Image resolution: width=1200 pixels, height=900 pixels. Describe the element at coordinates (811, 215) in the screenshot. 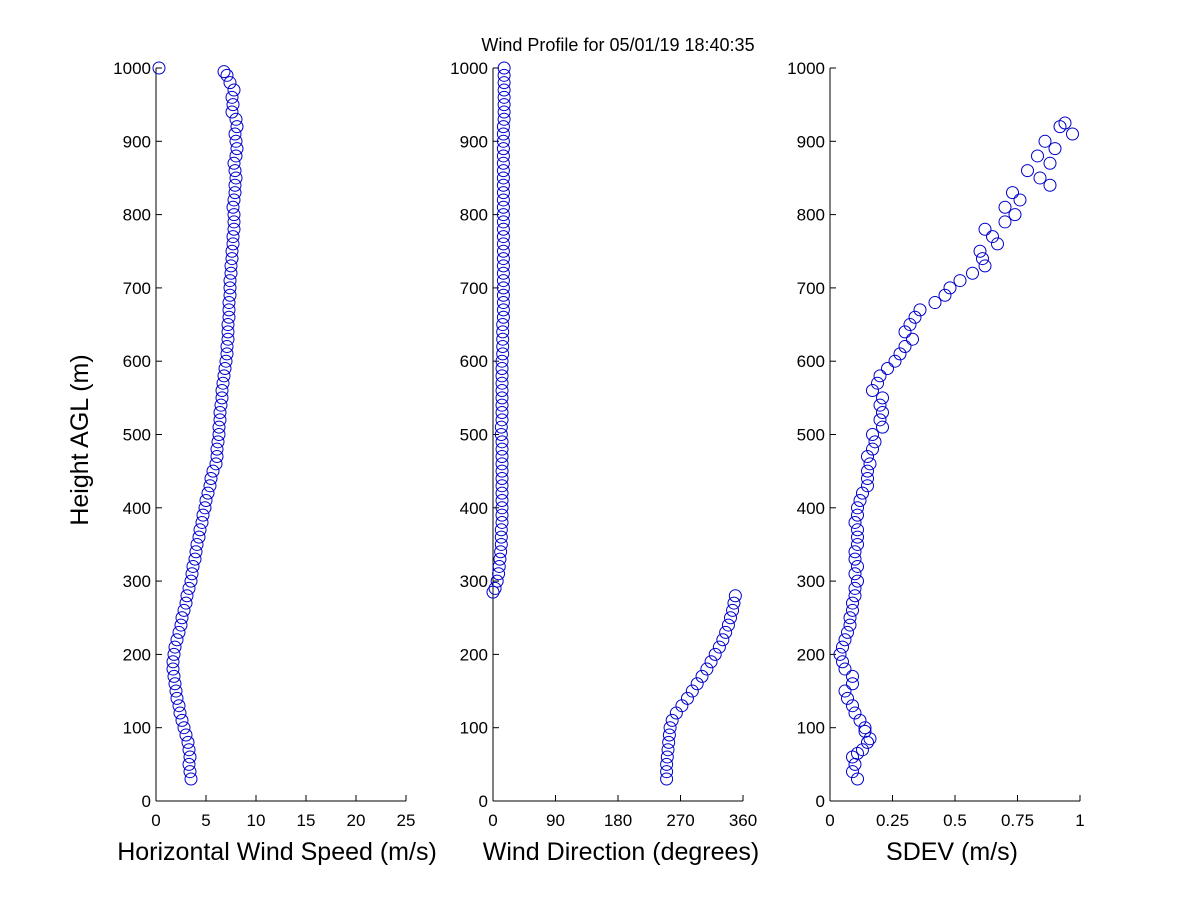

I see `sdev-y-tick-label: 800` at that location.